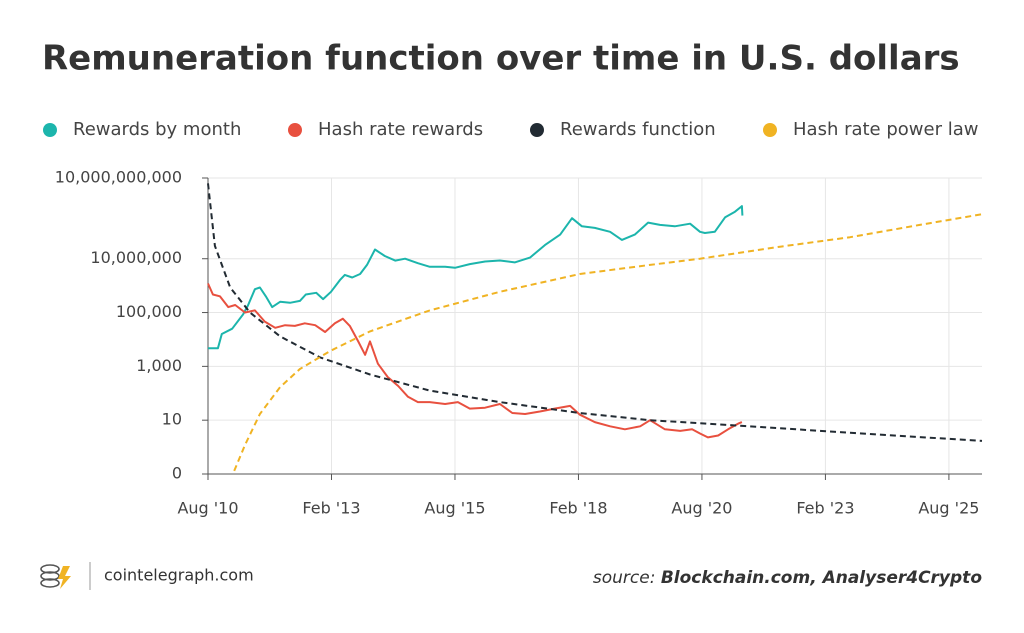 Image resolution: width=1024 pixels, height=633 pixels. Describe the element at coordinates (157, 129) in the screenshot. I see `legend-label: Rewards by month` at that location.